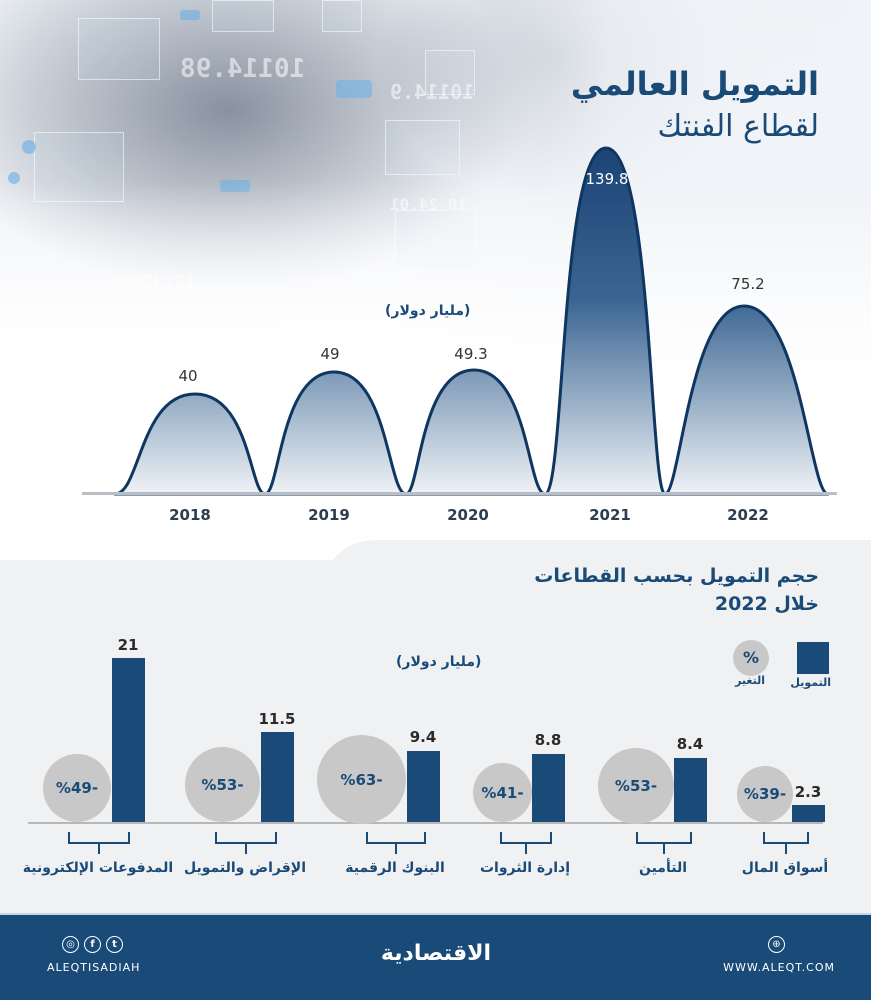  What do you see at coordinates (428, 311) in the screenshot?
I see `top-chart-unit-label: (مليار دولار)` at bounding box center [428, 311].